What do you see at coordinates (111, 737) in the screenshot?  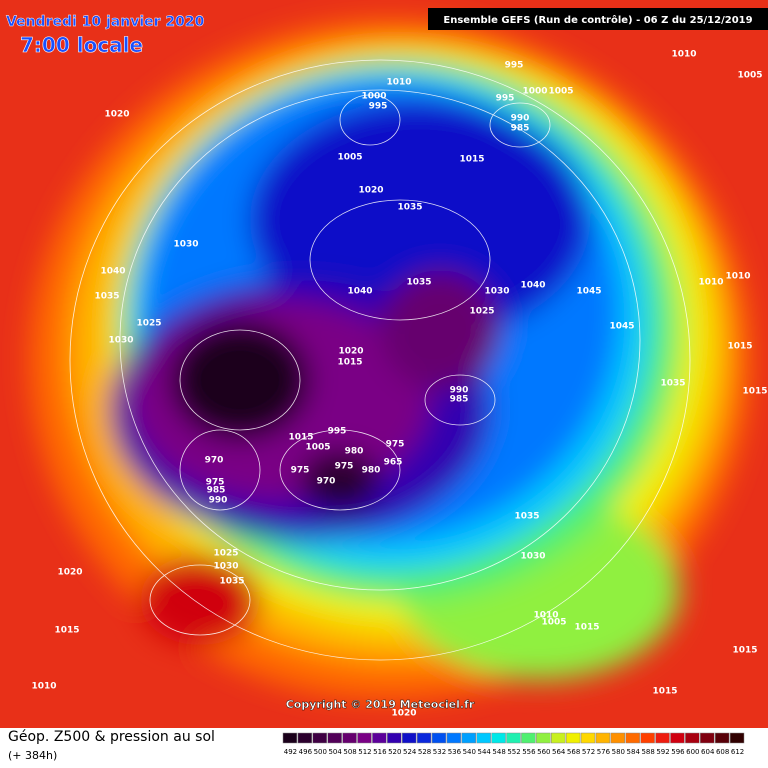 I see `footer-title: Géop. Z500 & pression au sol` at bounding box center [111, 737].